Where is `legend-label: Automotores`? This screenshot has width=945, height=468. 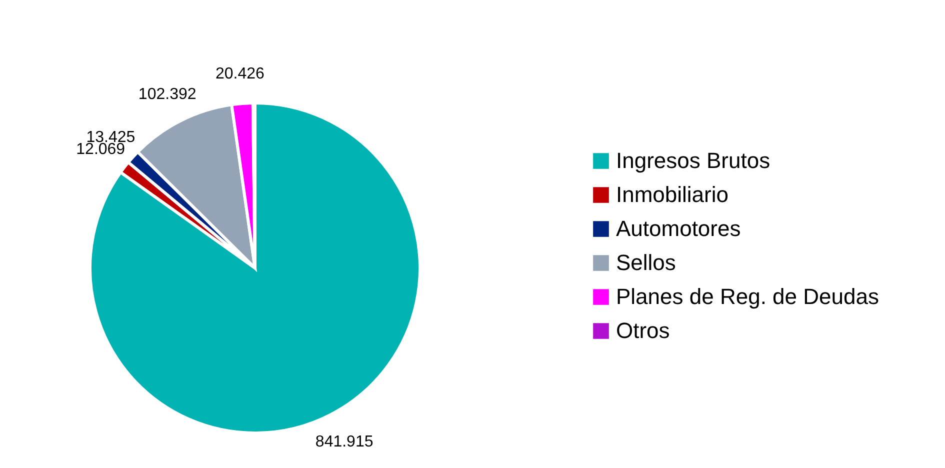
legend-label: Automotores is located at coordinates (678, 228).